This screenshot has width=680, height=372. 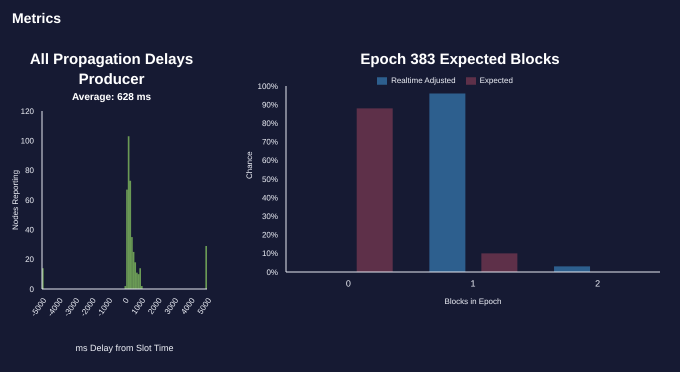 I want to click on y-tick-label: 80%, so click(x=270, y=123).